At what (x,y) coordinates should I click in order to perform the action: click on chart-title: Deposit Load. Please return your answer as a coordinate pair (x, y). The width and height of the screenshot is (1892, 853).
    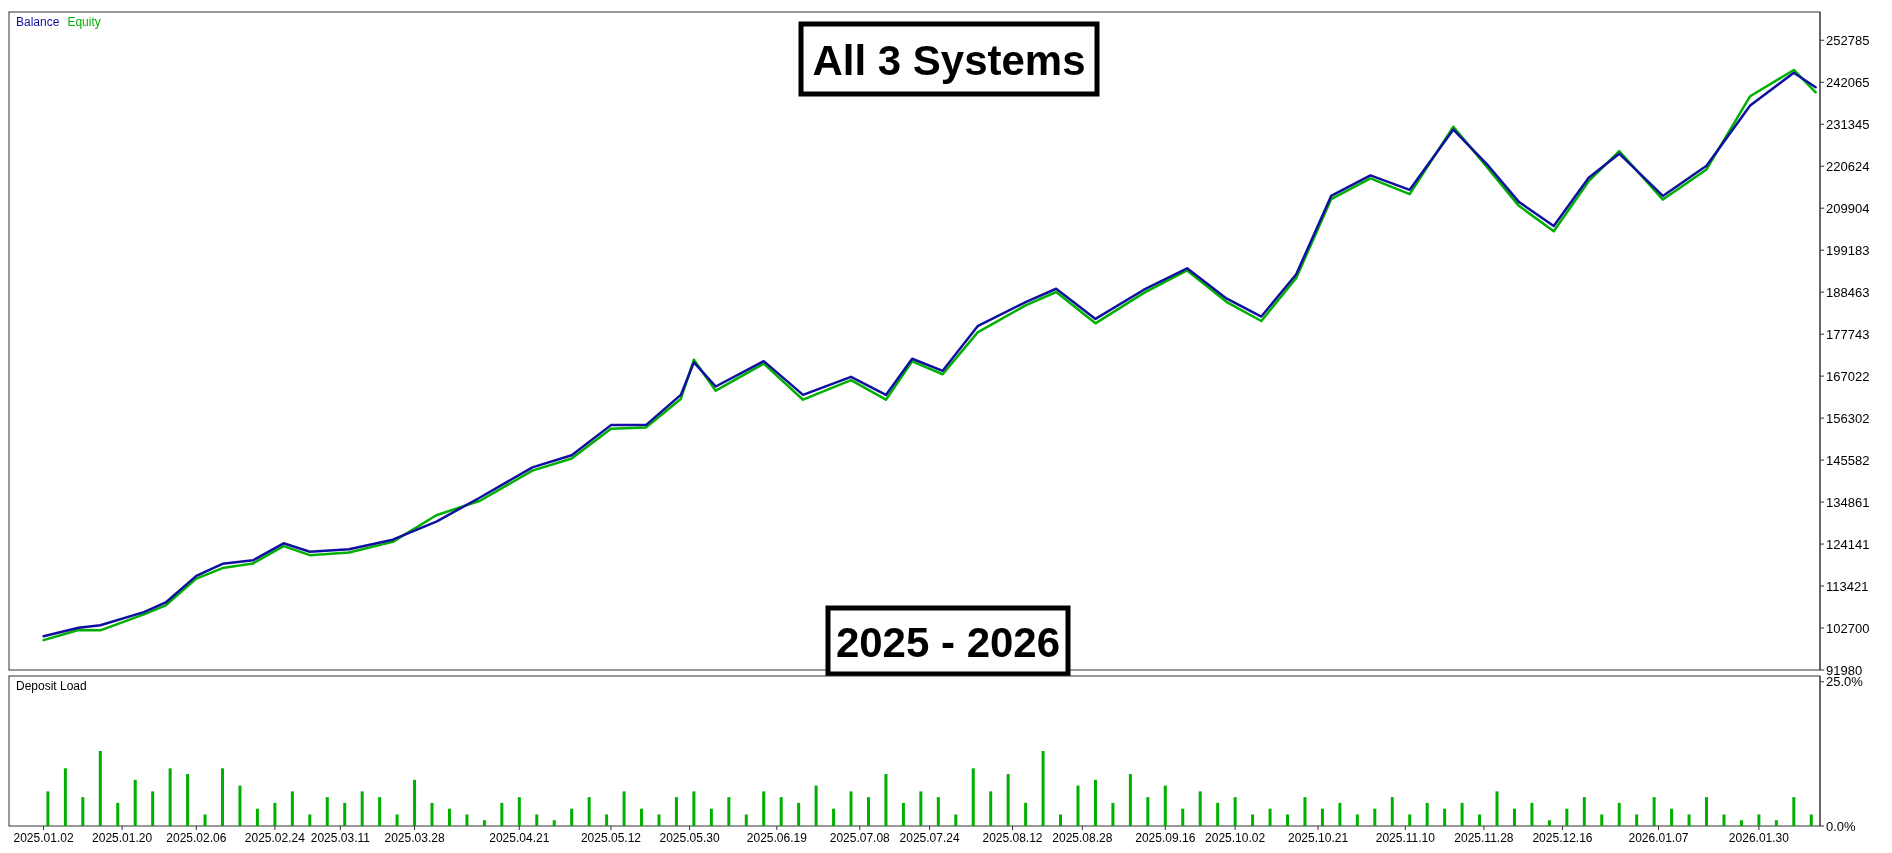
    Looking at the image, I should click on (51, 686).